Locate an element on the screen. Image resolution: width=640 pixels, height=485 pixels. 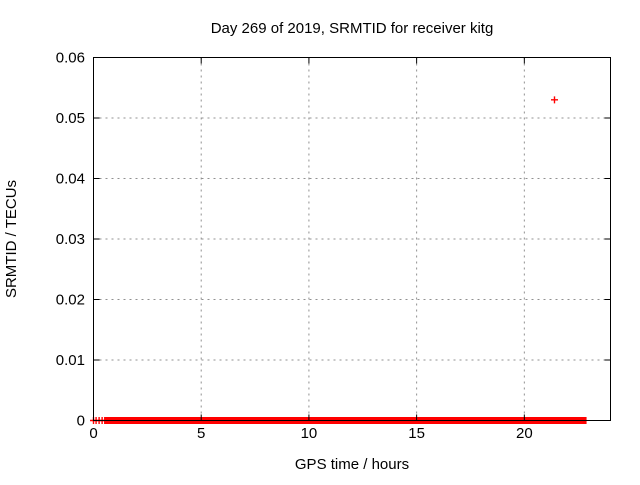
x-tick-label: 5 is located at coordinates (201, 433).